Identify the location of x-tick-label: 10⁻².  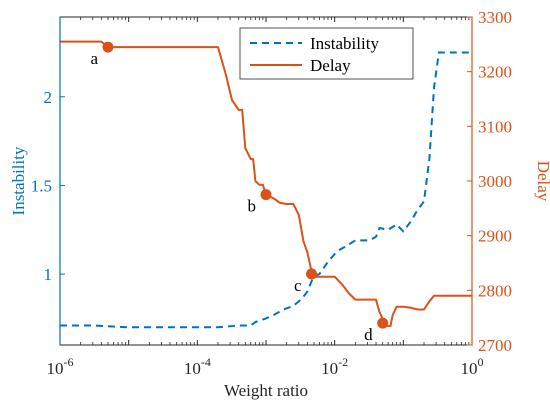
(334, 366).